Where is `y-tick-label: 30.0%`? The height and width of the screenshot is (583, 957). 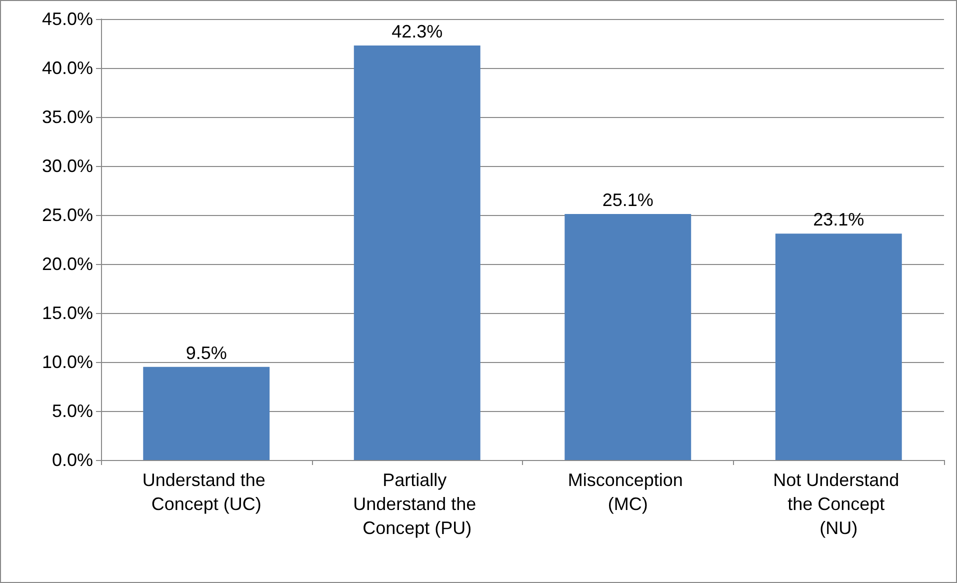
y-tick-label: 30.0% is located at coordinates (67, 166).